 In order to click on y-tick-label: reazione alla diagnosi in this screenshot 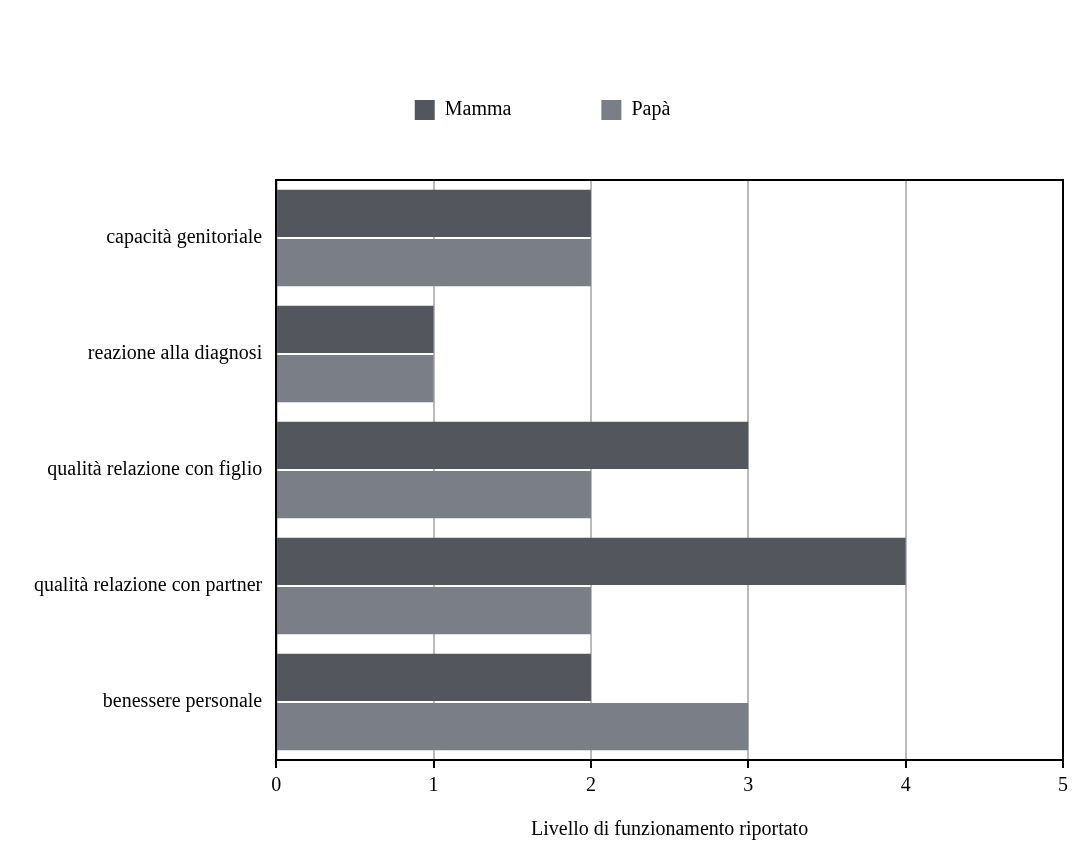, I will do `click(175, 353)`.